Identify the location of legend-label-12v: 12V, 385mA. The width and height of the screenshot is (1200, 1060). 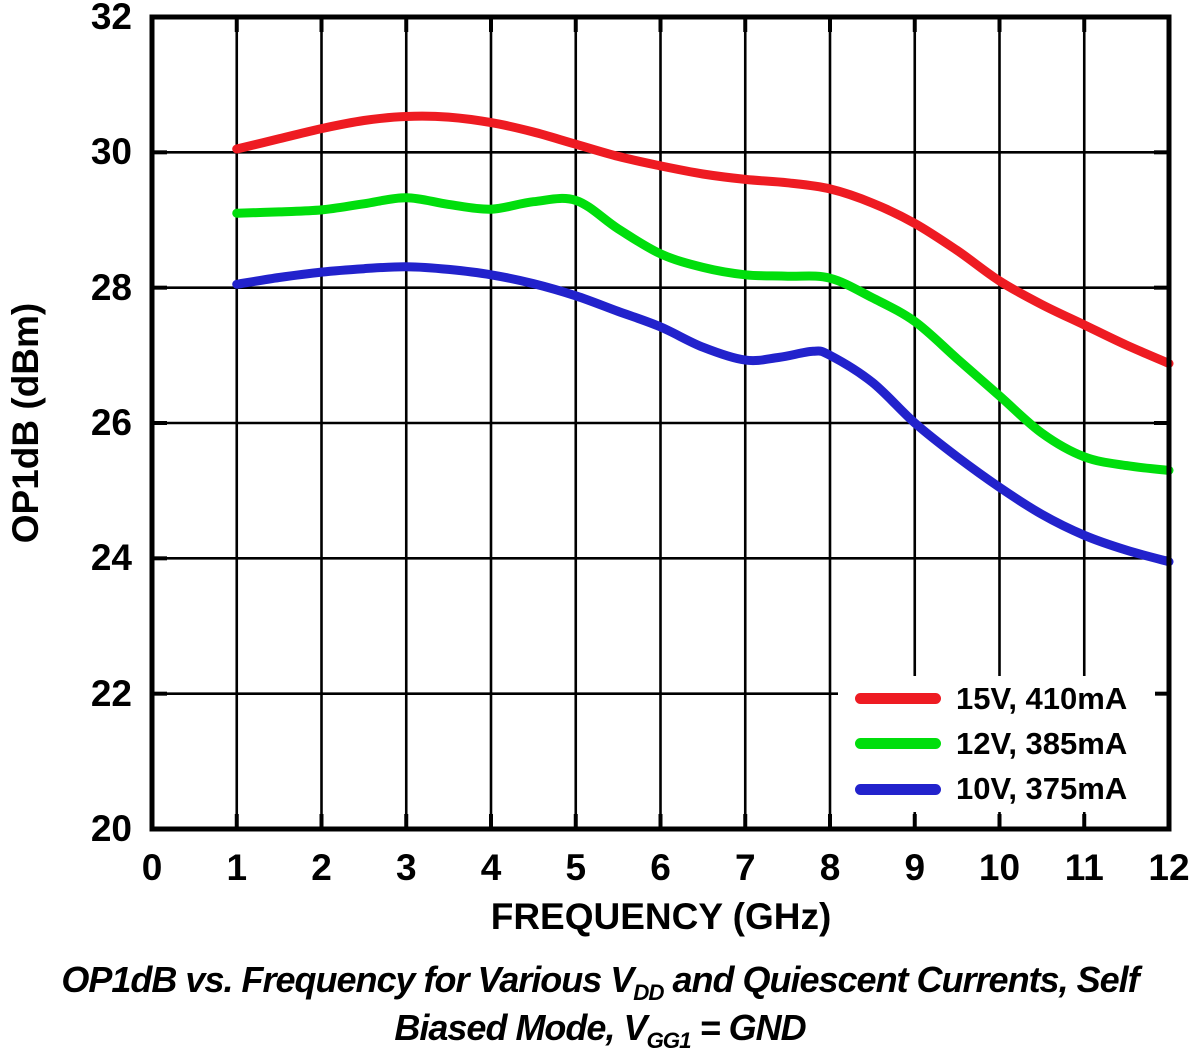
(1042, 743).